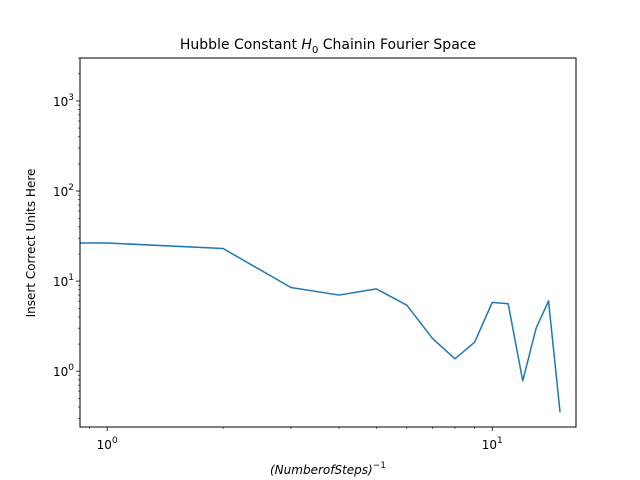 This screenshot has width=640, height=480. Describe the element at coordinates (63, 281) in the screenshot. I see `y-tick-label-1: 10¹` at that location.